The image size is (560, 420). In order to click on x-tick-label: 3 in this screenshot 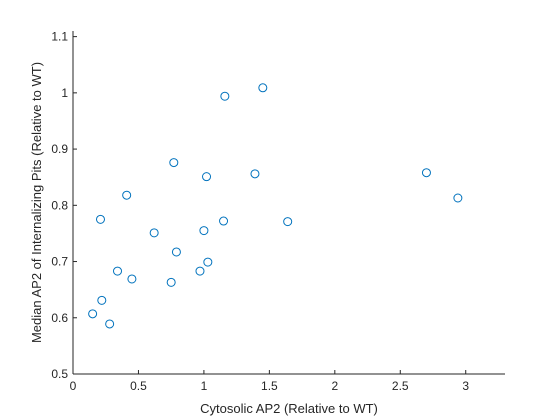, I will do `click(465, 386)`.